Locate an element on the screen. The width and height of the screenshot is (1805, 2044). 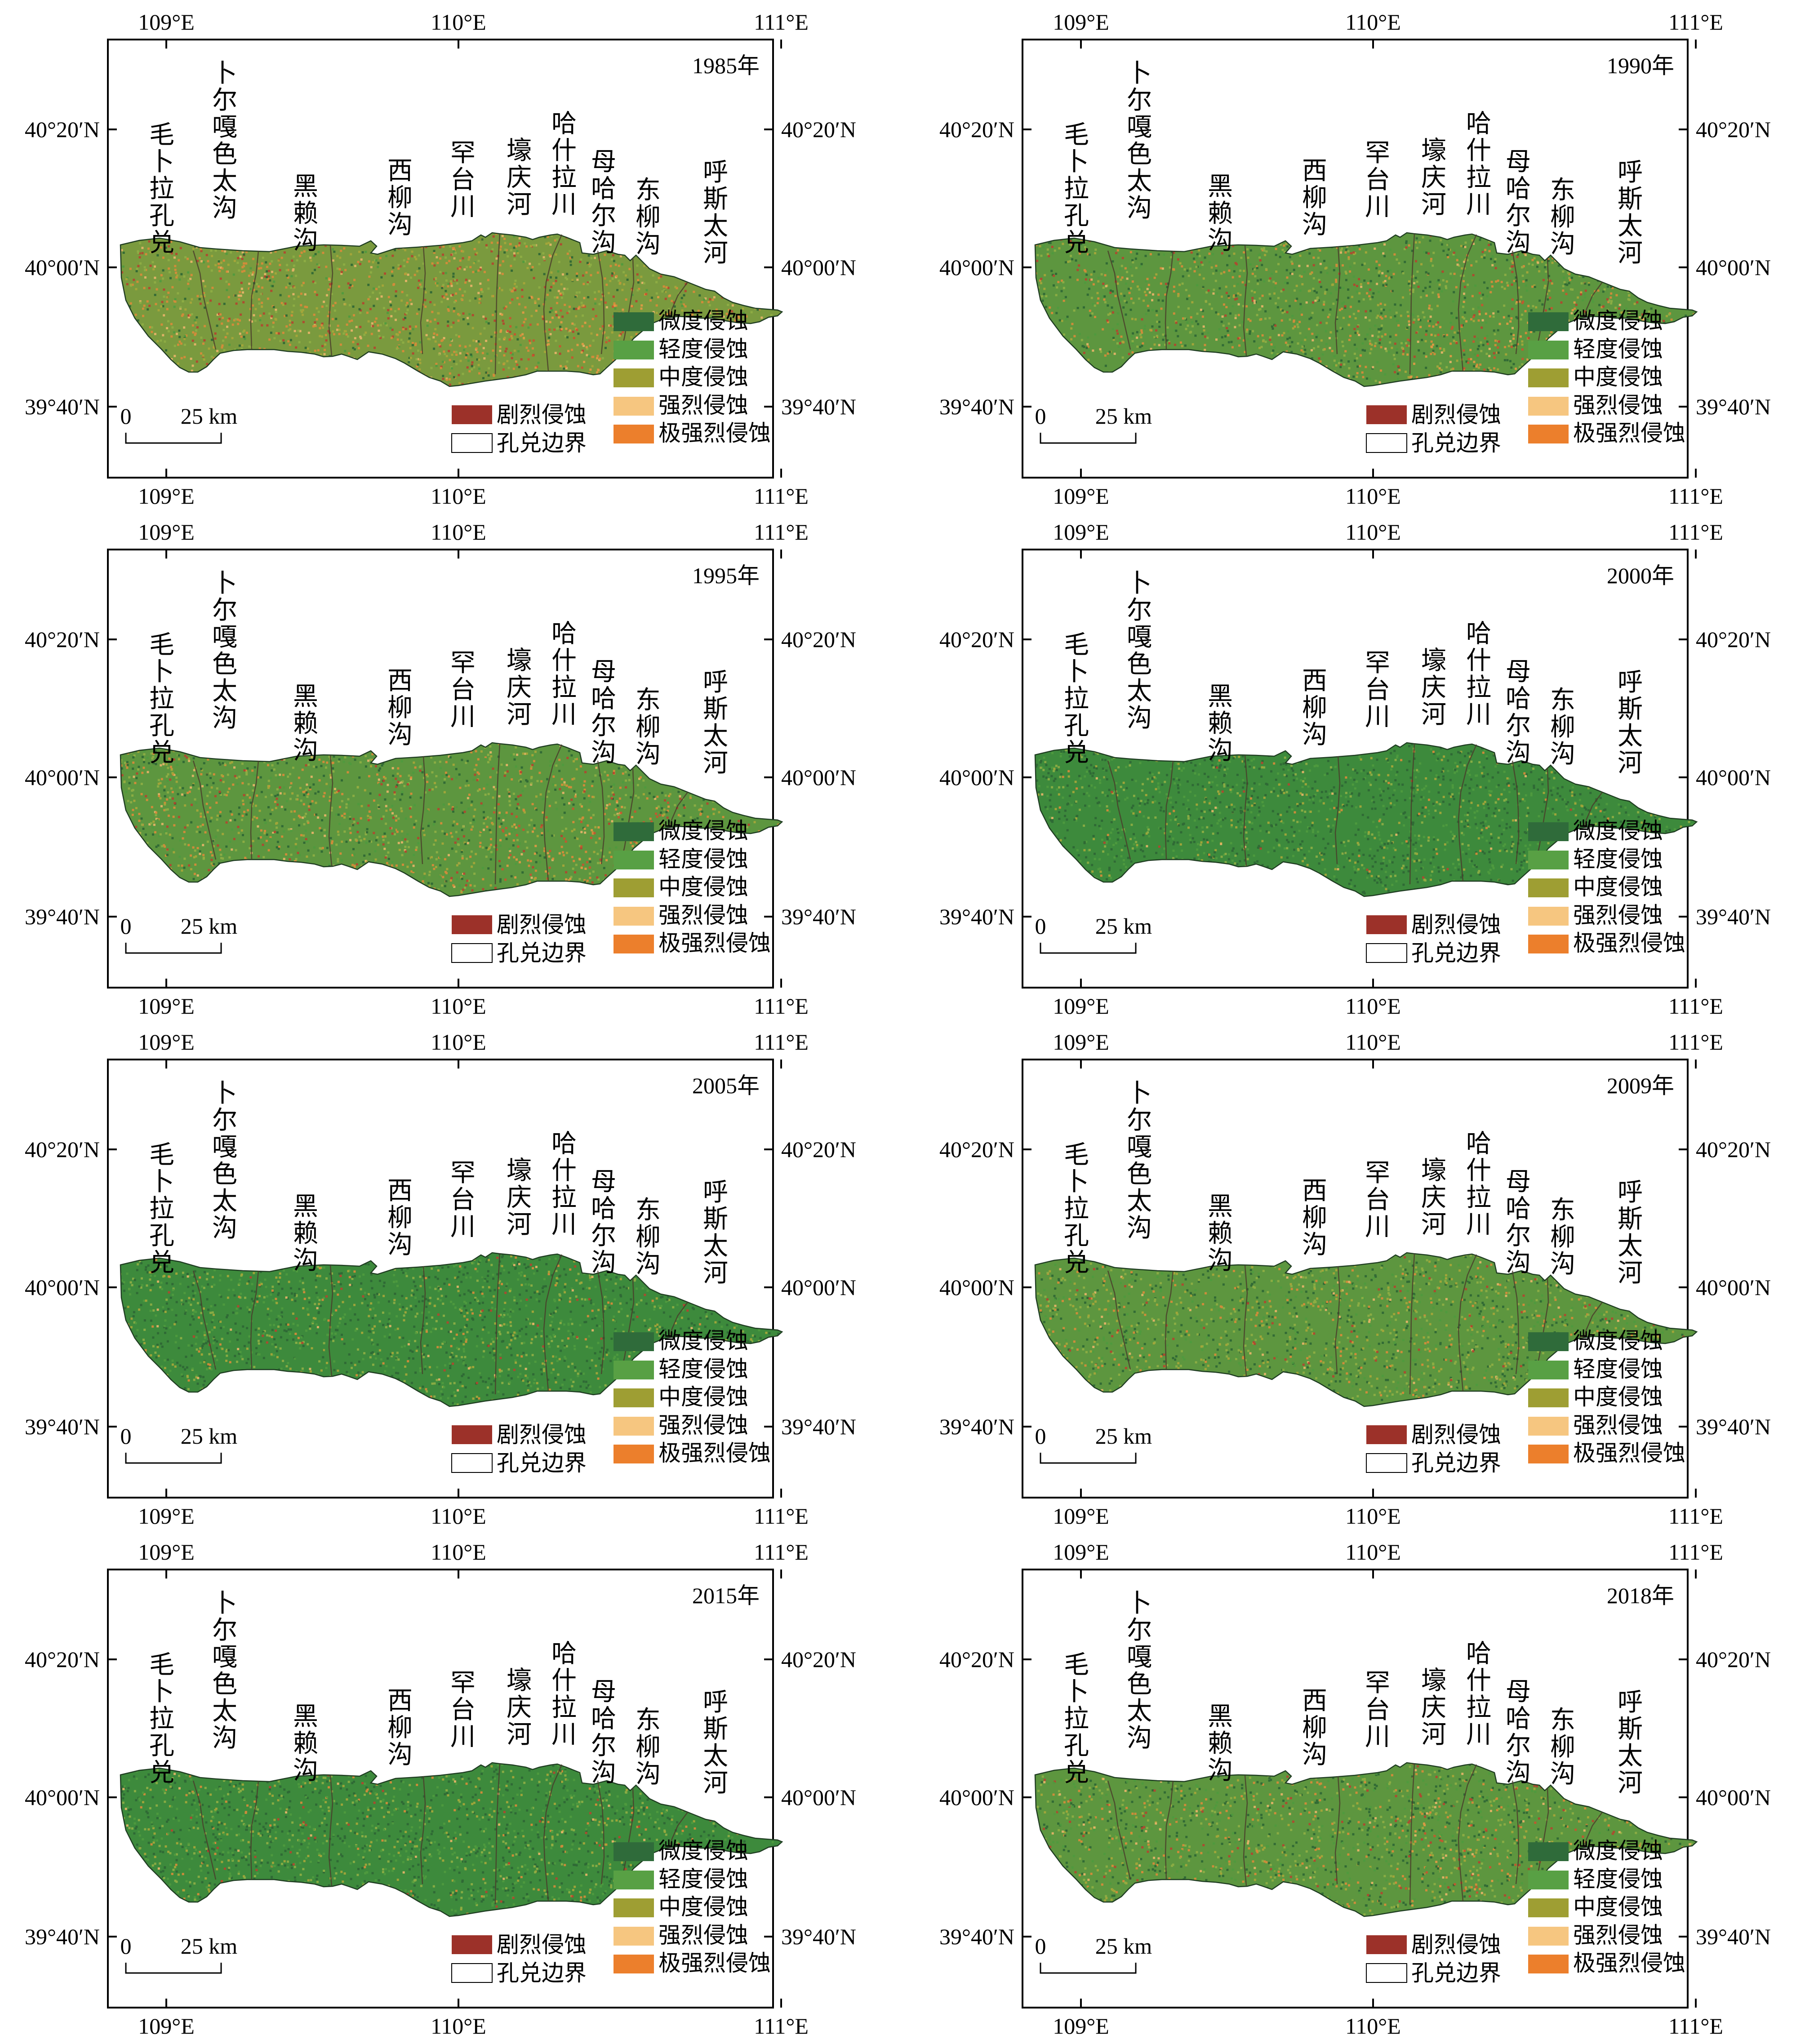
lat-label-left: 40°20′N is located at coordinates (63, 1149).